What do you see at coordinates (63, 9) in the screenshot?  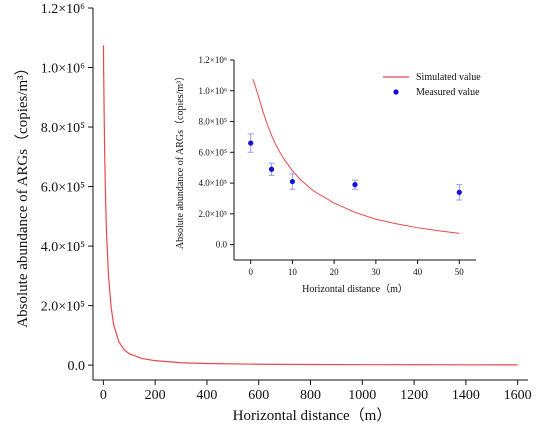 I see `main-y-tick-label: 1.2×10⁶` at bounding box center [63, 9].